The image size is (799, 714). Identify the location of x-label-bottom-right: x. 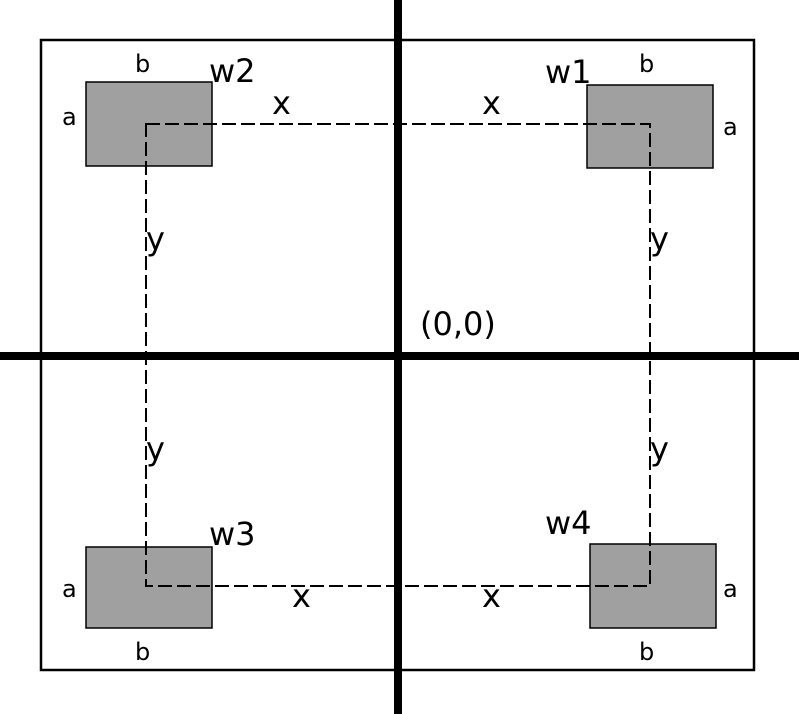
(491, 596).